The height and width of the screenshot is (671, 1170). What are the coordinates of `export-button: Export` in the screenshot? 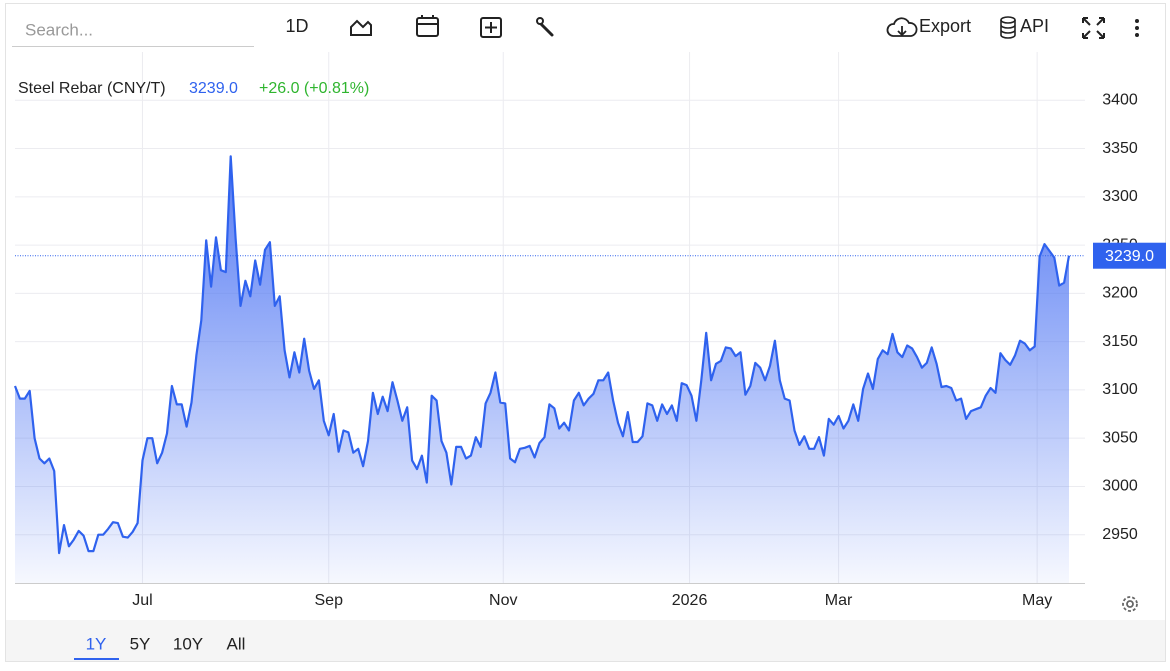 It's located at (945, 26).